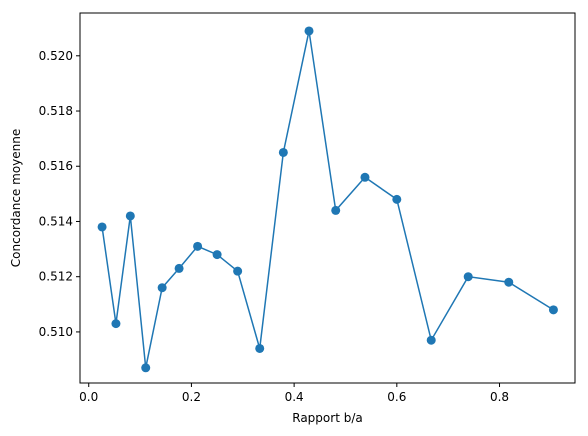 Image resolution: width=588 pixels, height=436 pixels. I want to click on x-tick-label: 0.0, so click(88, 397).